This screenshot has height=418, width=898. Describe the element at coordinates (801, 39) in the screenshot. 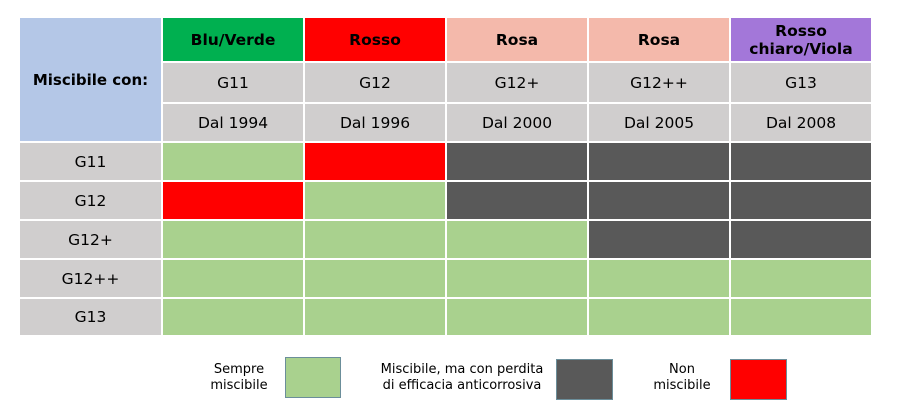

I see `column-color-header: Rosso chiaro/Viola` at that location.